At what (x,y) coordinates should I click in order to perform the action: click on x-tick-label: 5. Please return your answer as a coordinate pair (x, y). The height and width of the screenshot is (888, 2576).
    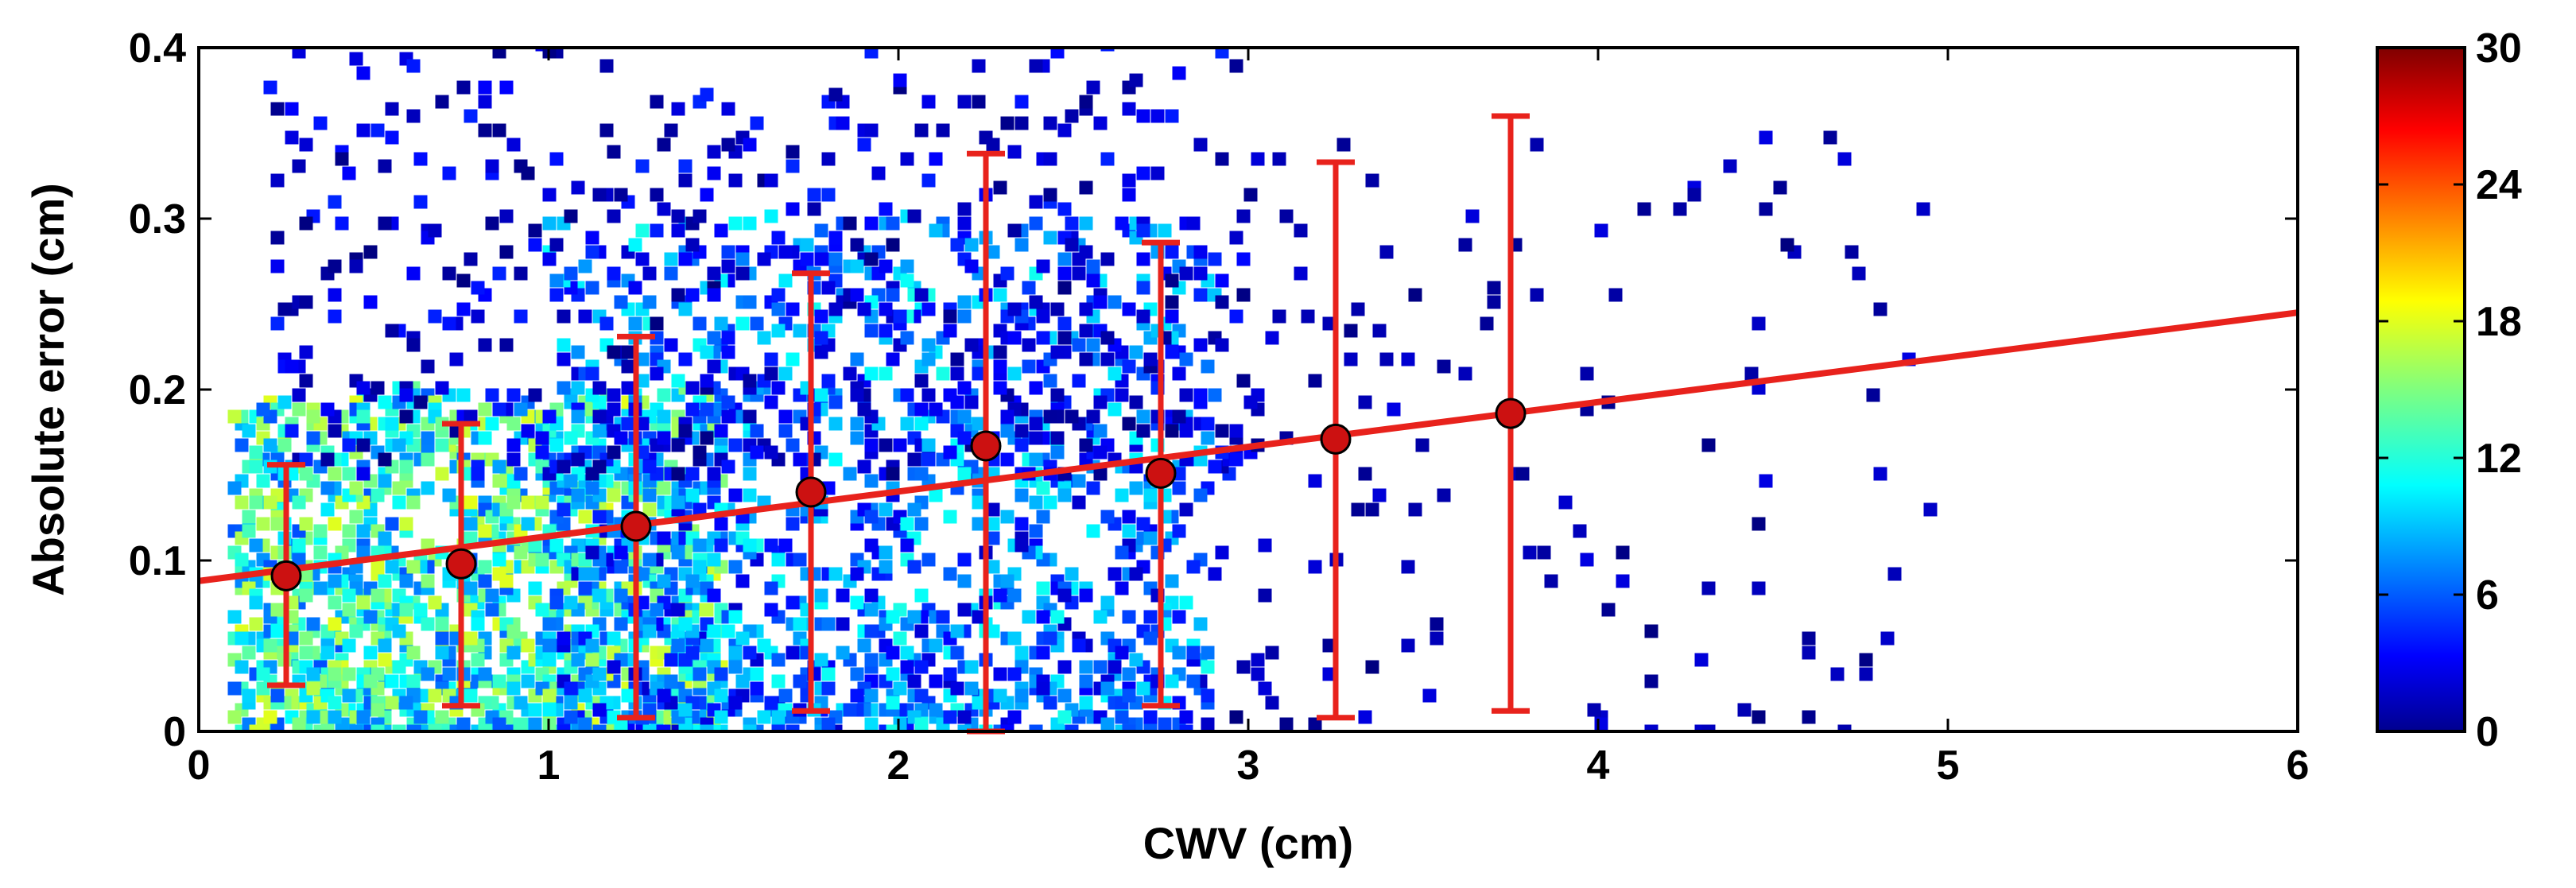
    Looking at the image, I should click on (1948, 766).